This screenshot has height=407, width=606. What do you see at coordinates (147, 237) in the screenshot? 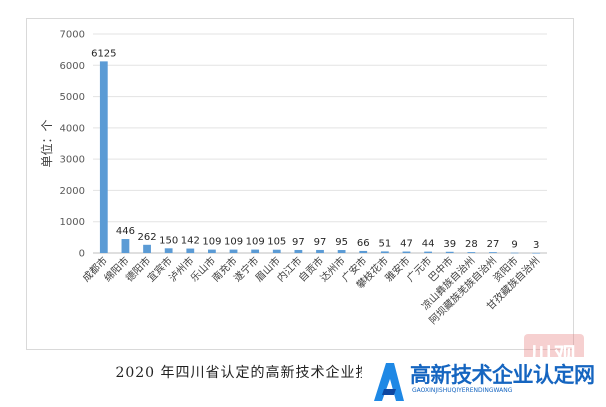
I see `data-label: 262` at bounding box center [147, 237].